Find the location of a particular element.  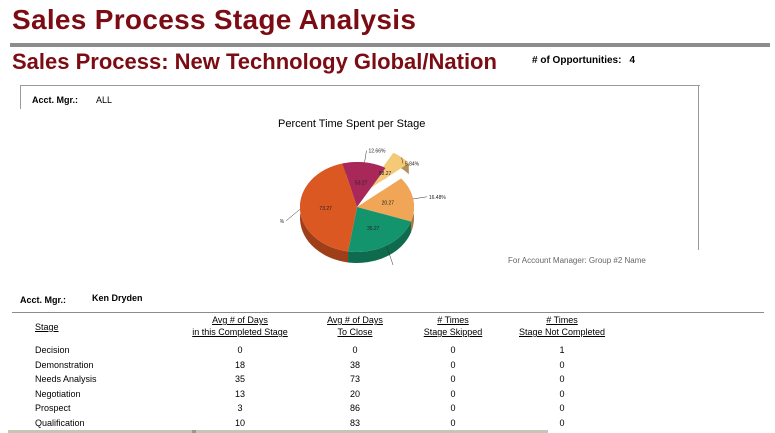

chart-frame-left is located at coordinates (20, 97).